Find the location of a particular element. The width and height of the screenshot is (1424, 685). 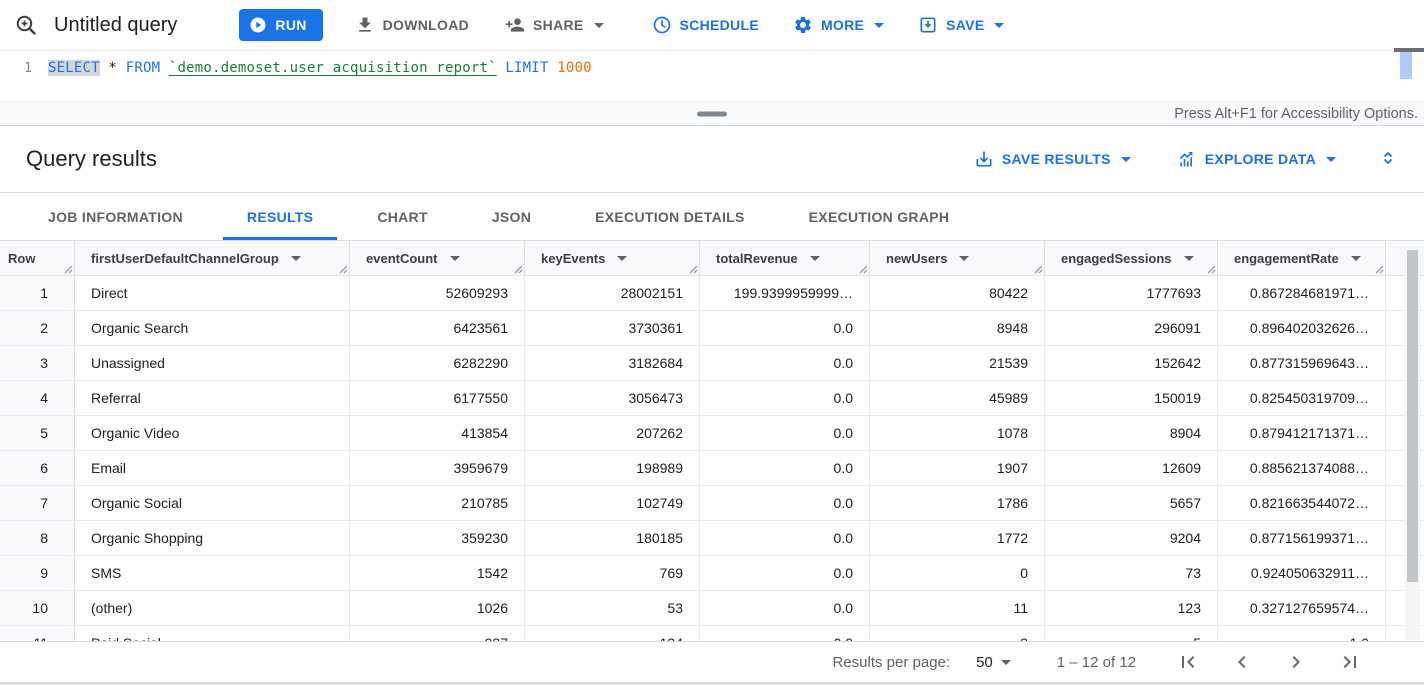

editor-scrollbar-corner is located at coordinates (1409, 50).